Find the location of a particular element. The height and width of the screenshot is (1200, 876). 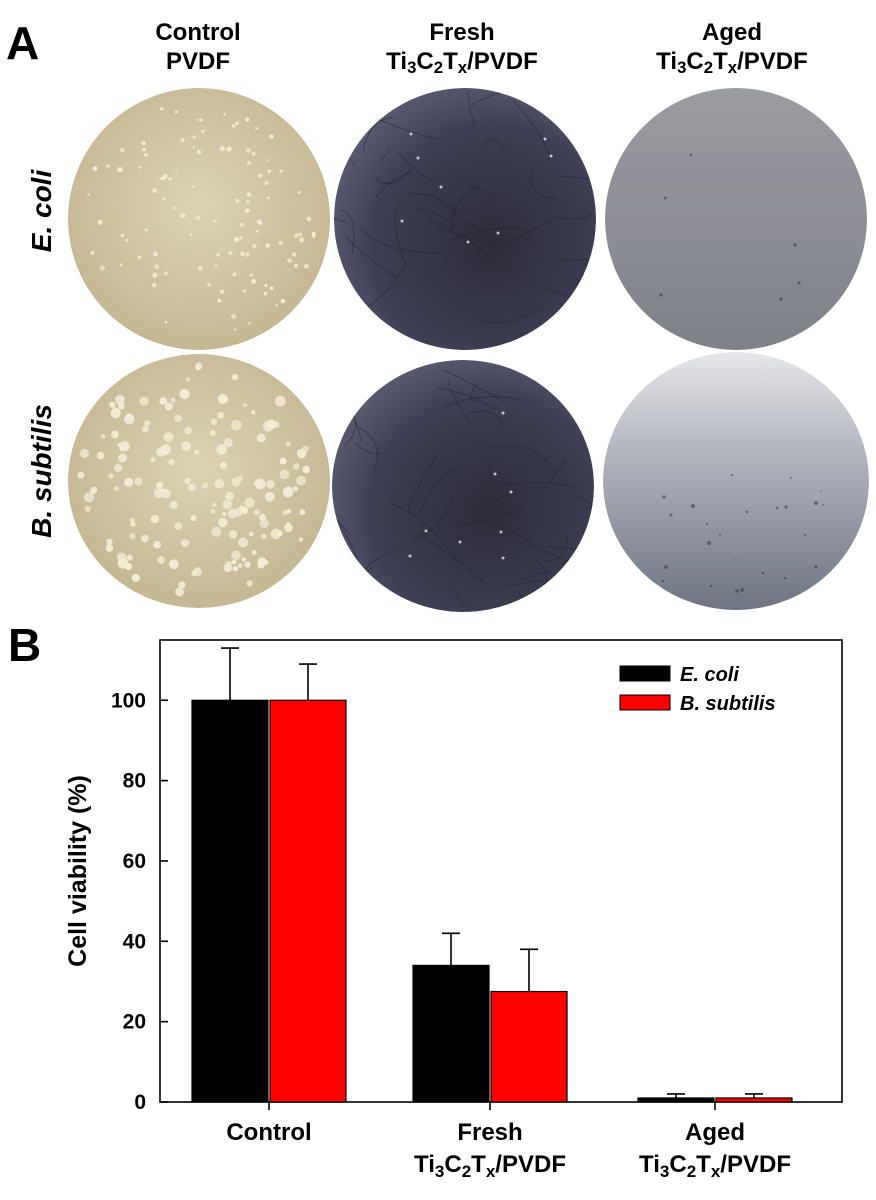

y-tick-label: 40 is located at coordinates (134, 941).